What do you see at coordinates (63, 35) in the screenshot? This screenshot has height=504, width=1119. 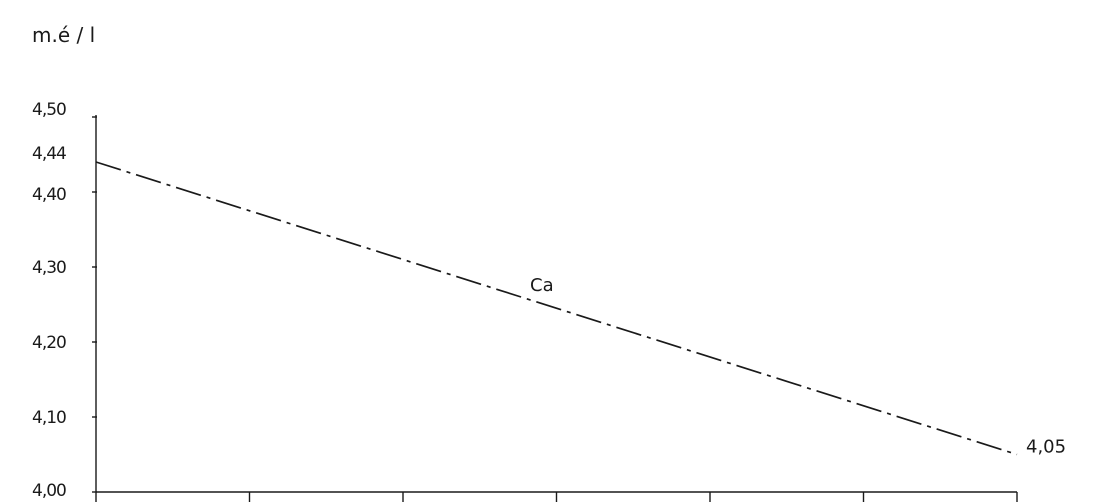 I see `y-axis-unit-label: m.é / l` at bounding box center [63, 35].